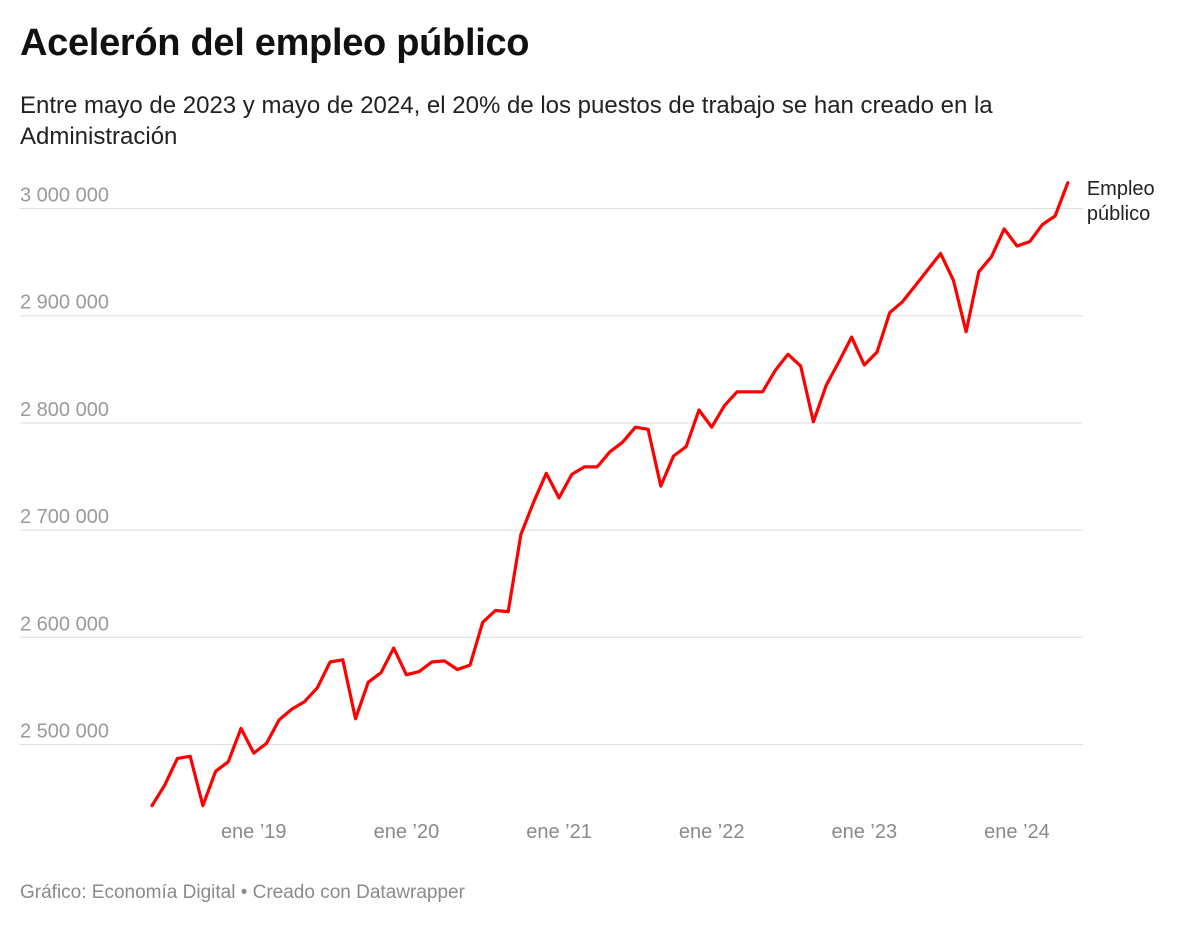 This screenshot has height=927, width=1200. I want to click on x-tick-label: ene ’22, so click(712, 832).